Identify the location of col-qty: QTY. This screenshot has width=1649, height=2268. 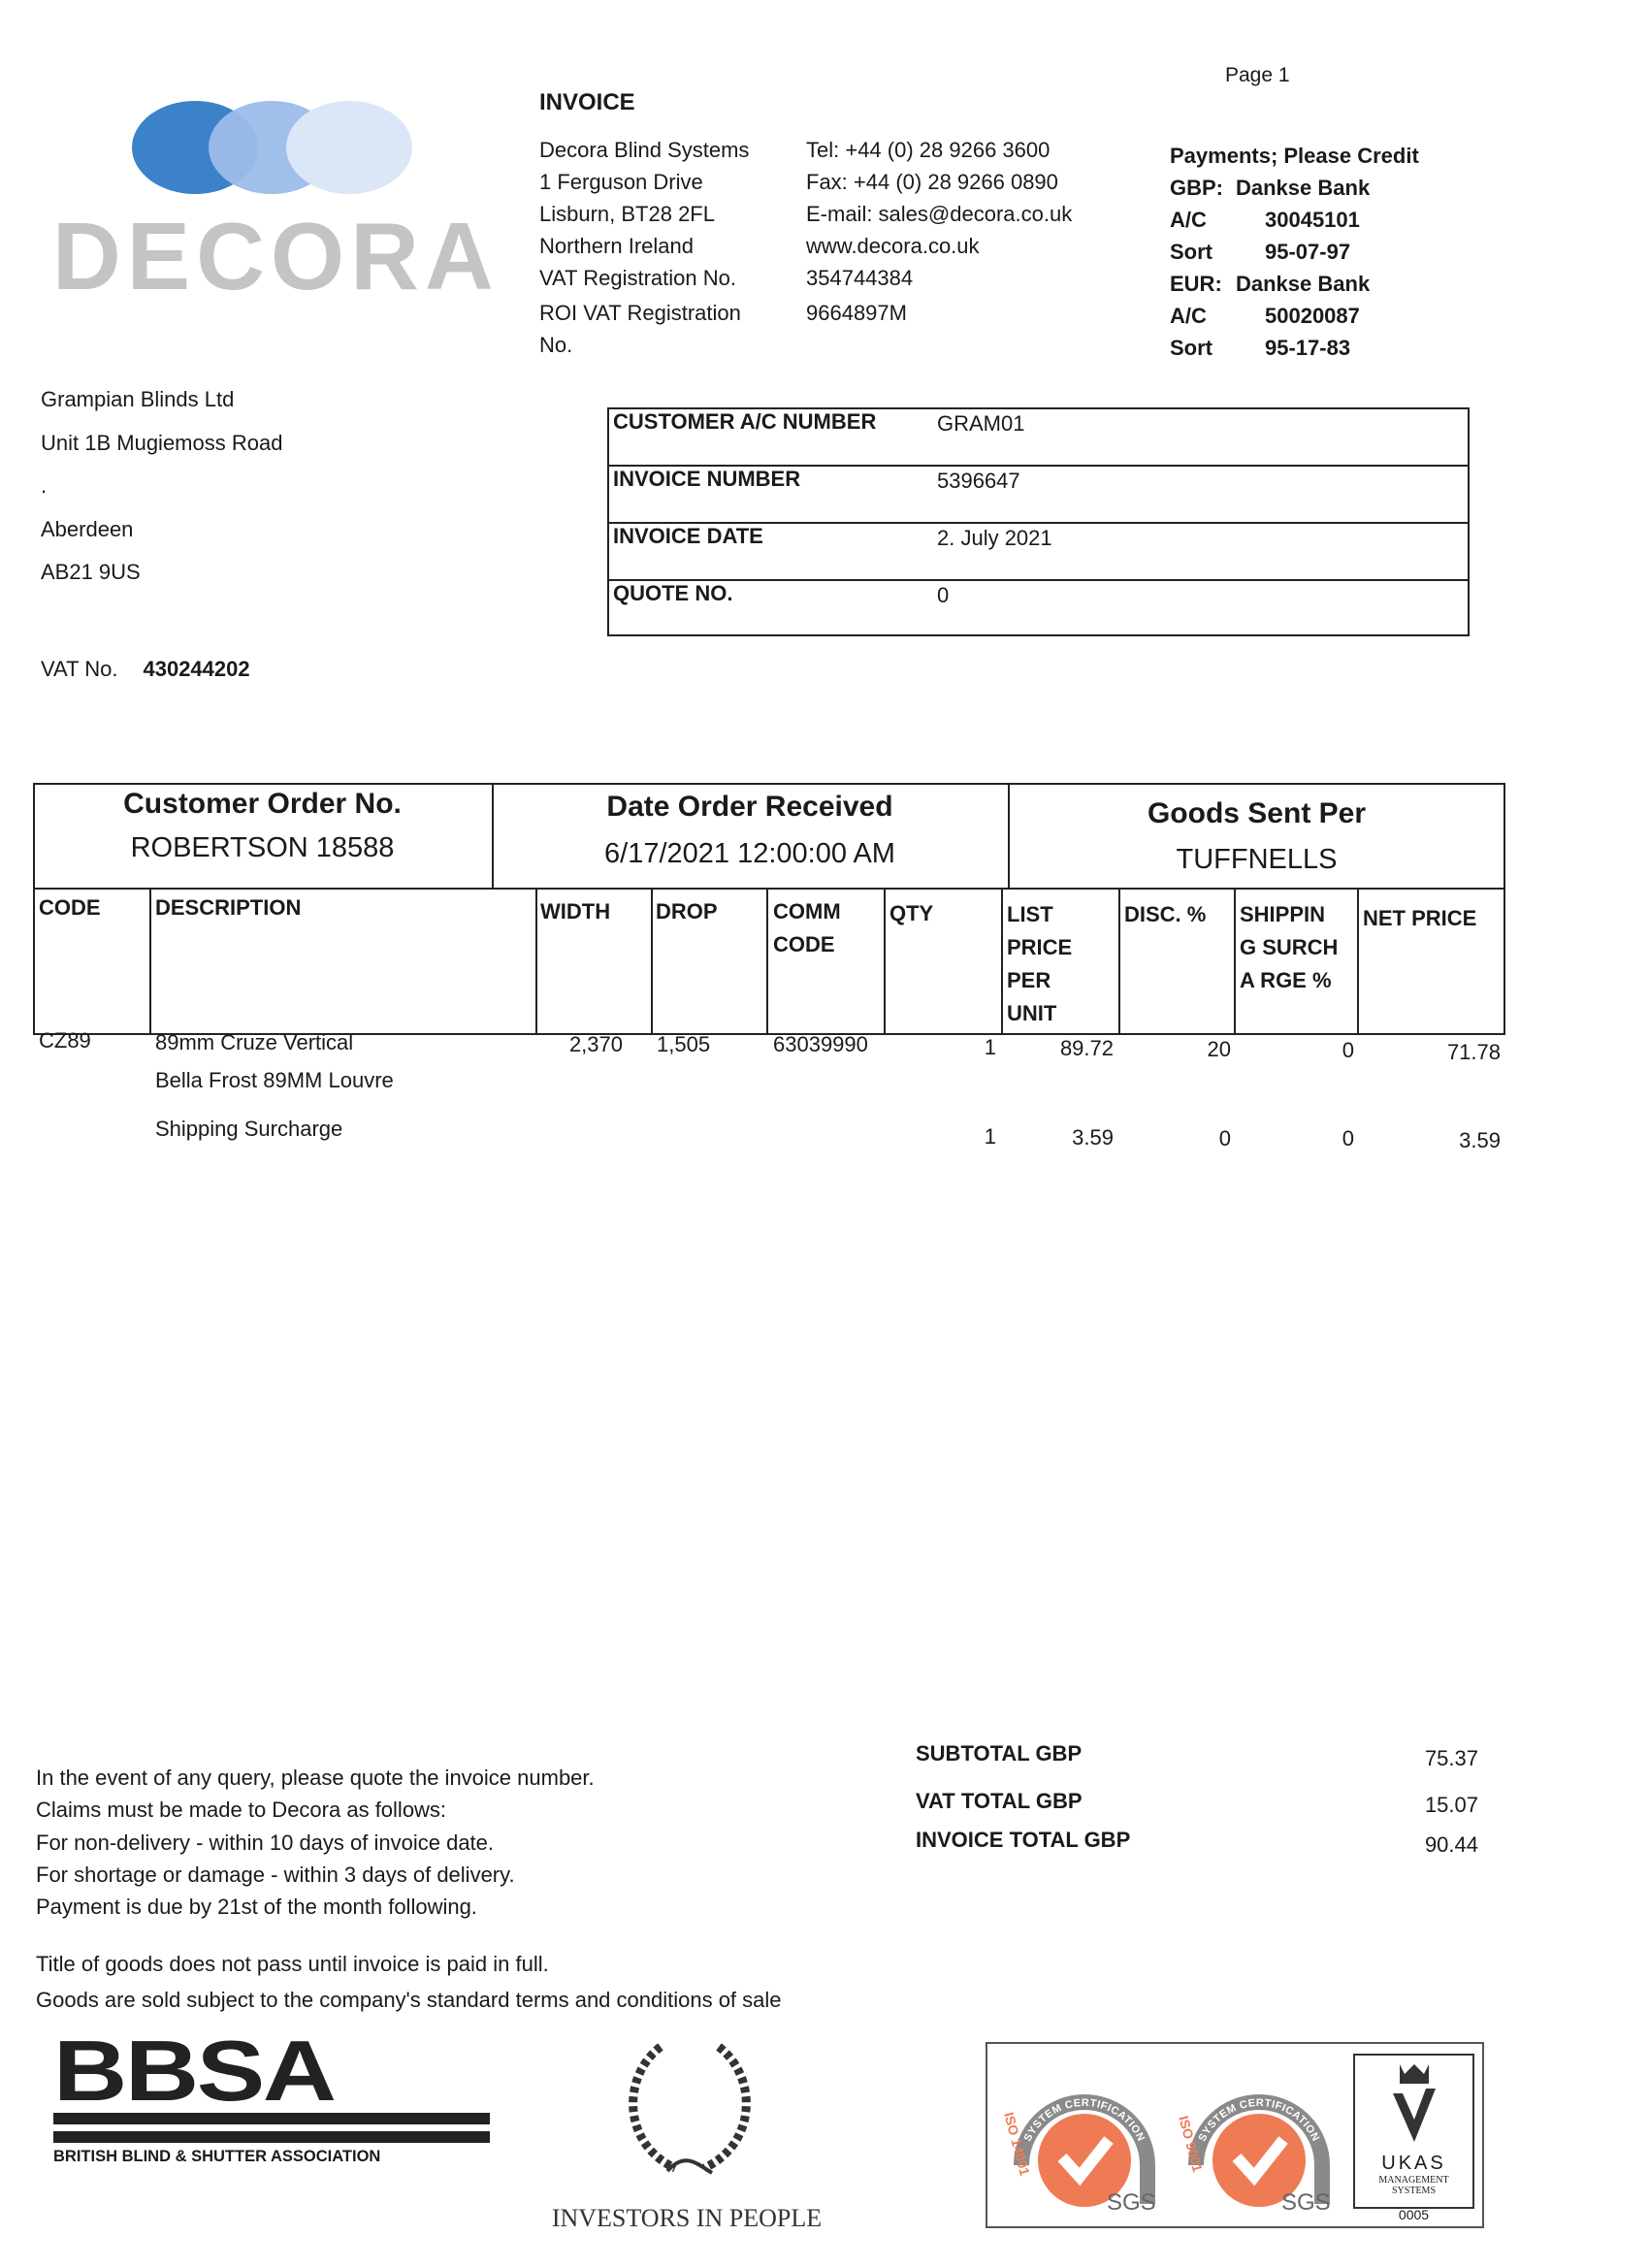
(911, 913).